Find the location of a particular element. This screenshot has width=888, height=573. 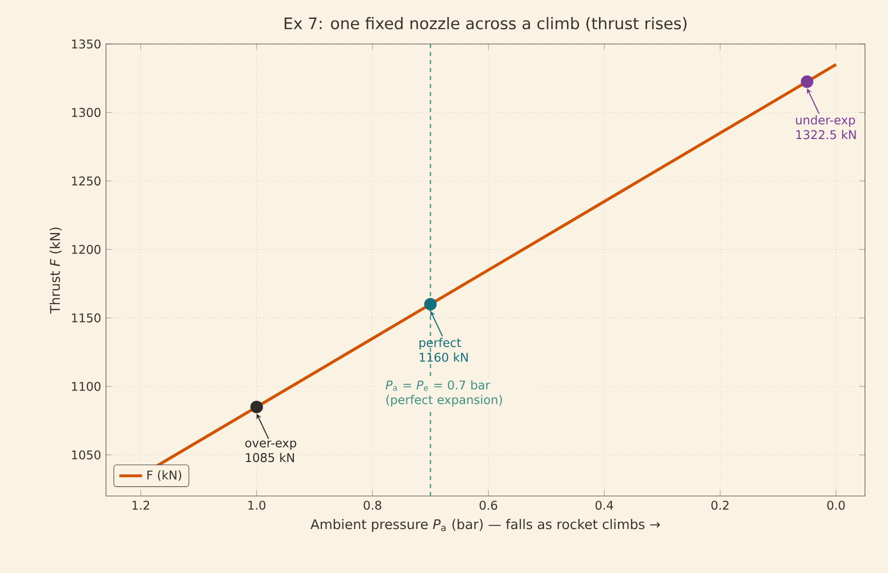

y-tick-label: 1200 is located at coordinates (86, 249).